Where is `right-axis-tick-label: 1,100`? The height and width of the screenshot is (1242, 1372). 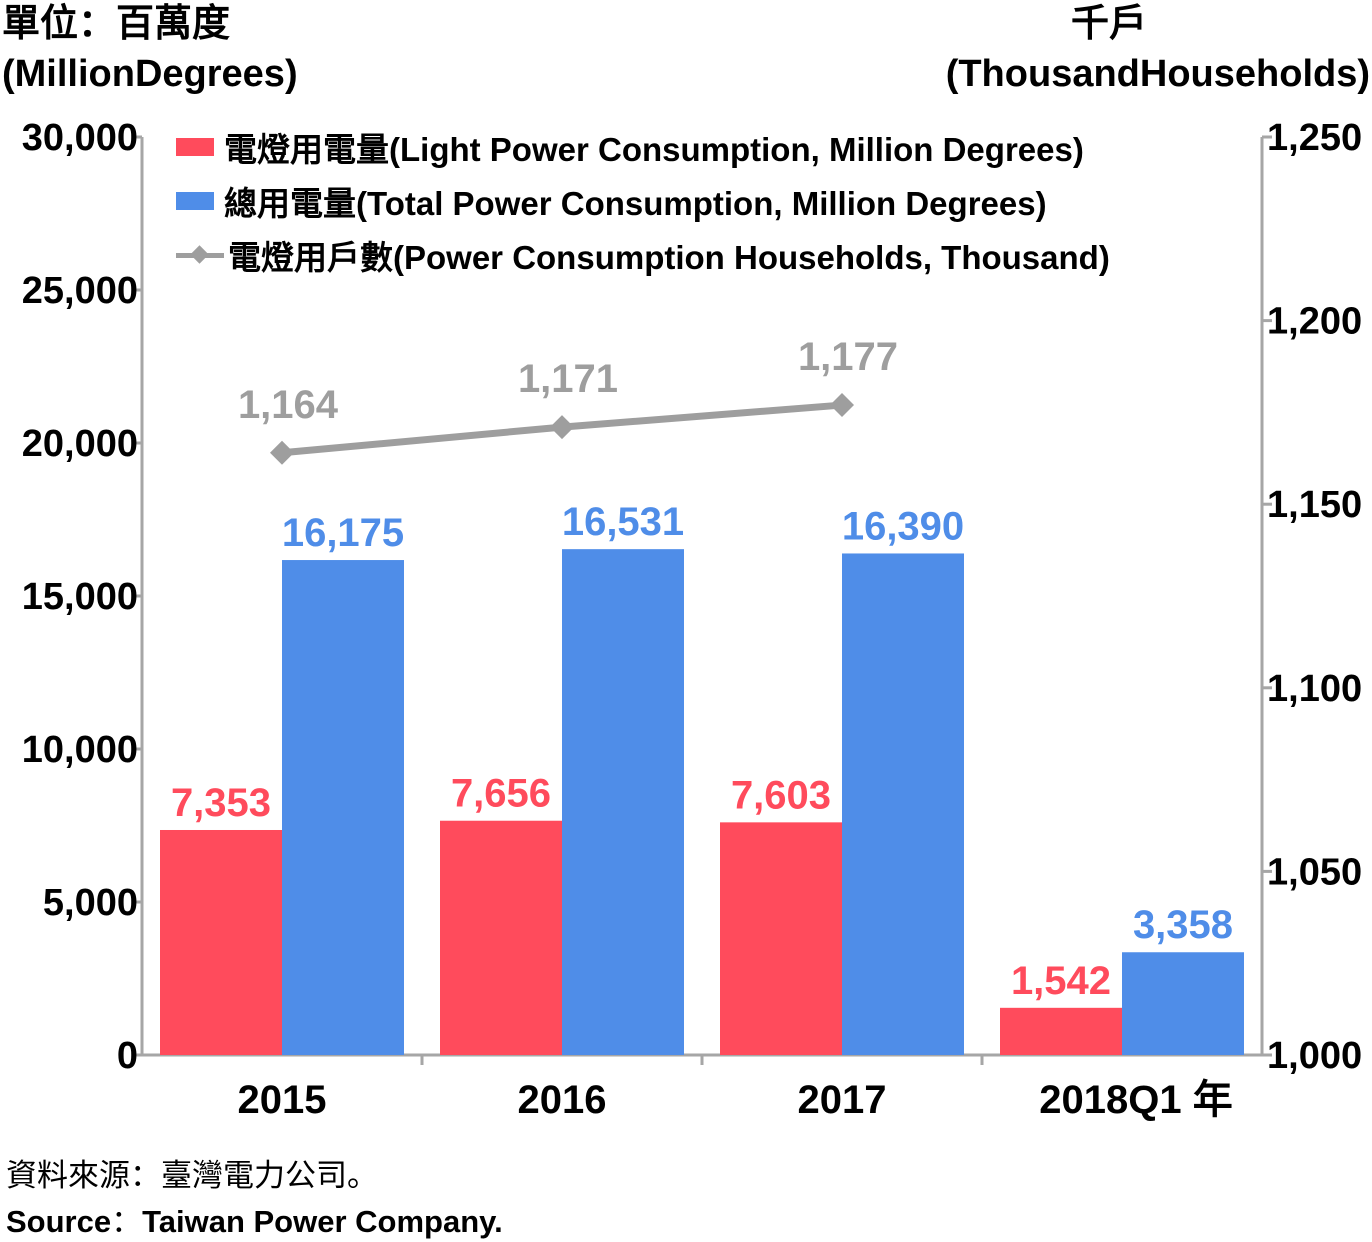 right-axis-tick-label: 1,100 is located at coordinates (1314, 689).